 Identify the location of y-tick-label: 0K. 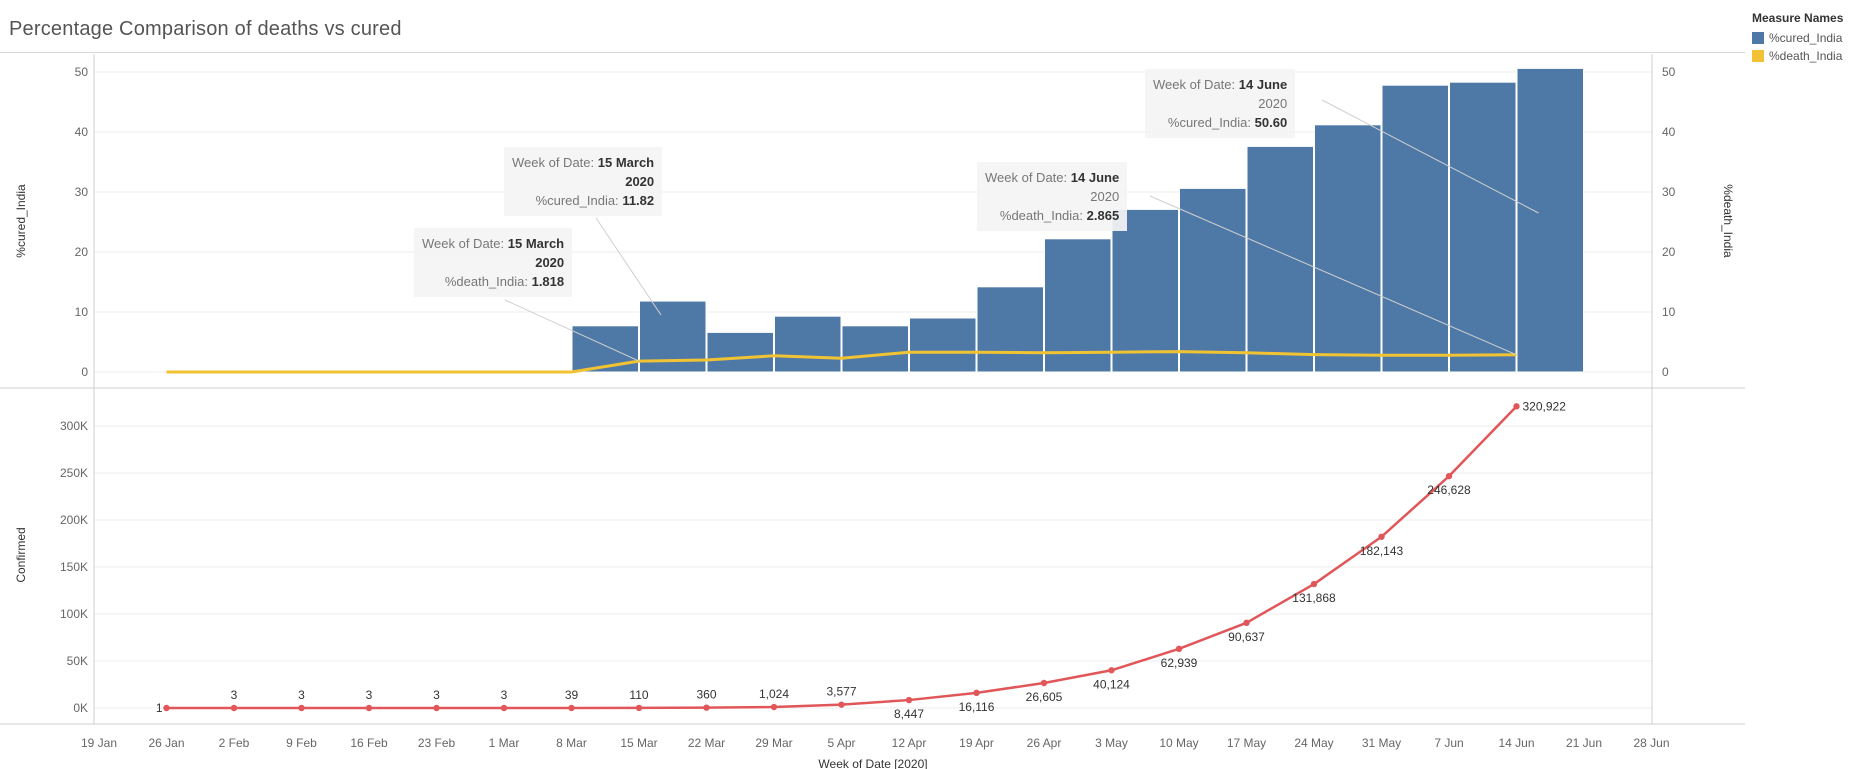
(80, 708).